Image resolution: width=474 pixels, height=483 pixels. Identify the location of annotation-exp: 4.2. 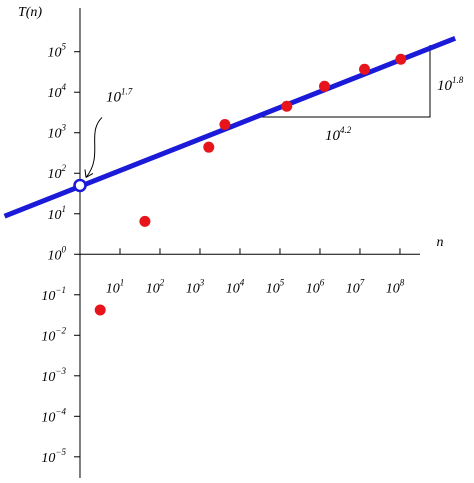
(346, 130).